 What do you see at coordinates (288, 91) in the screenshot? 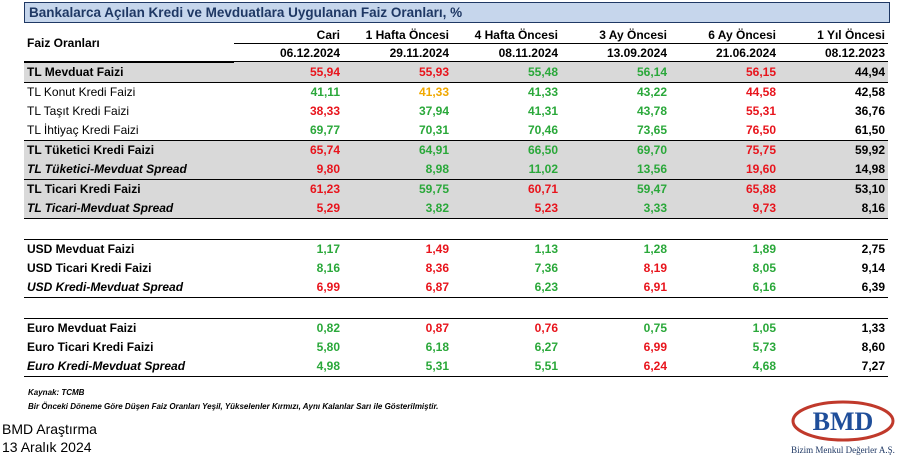
I see `rate-cell: 41,11` at bounding box center [288, 91].